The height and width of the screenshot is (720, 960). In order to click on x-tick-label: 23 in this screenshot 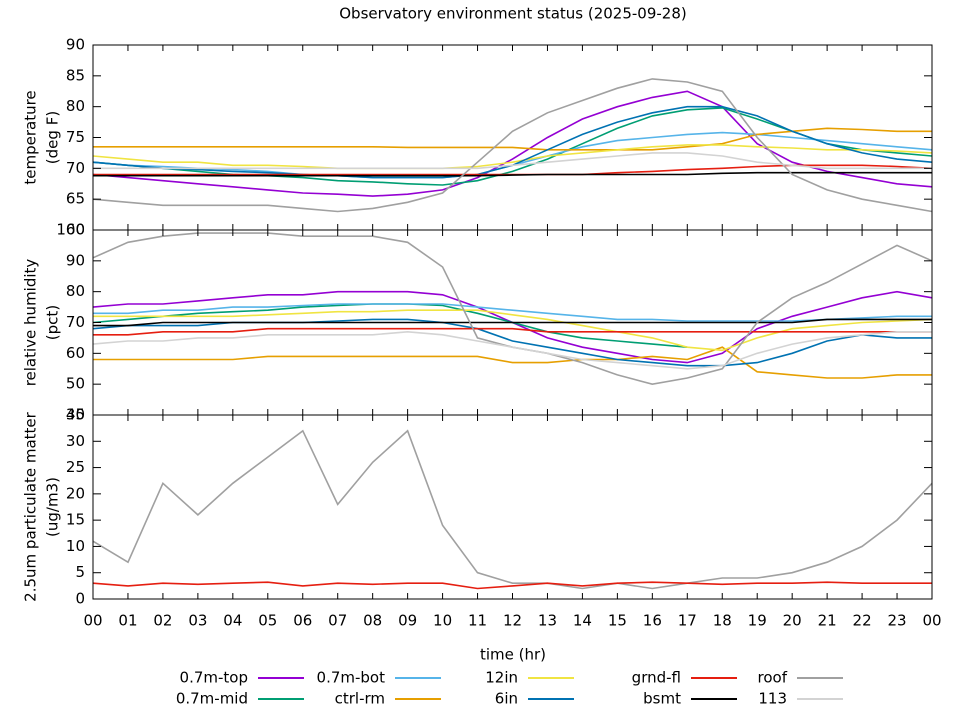, I will do `click(896, 621)`.